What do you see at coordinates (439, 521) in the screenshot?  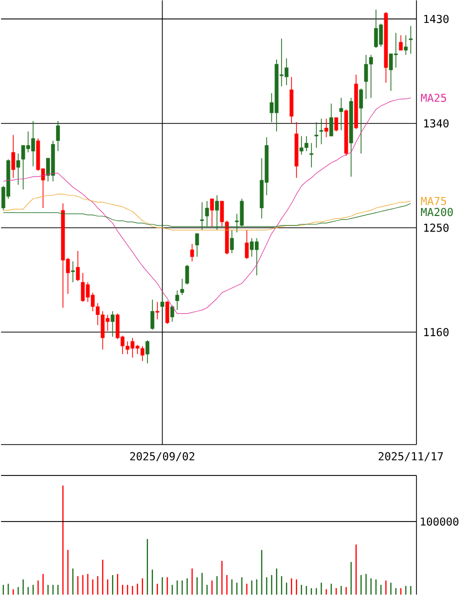 I see `text: 100000` at bounding box center [439, 521].